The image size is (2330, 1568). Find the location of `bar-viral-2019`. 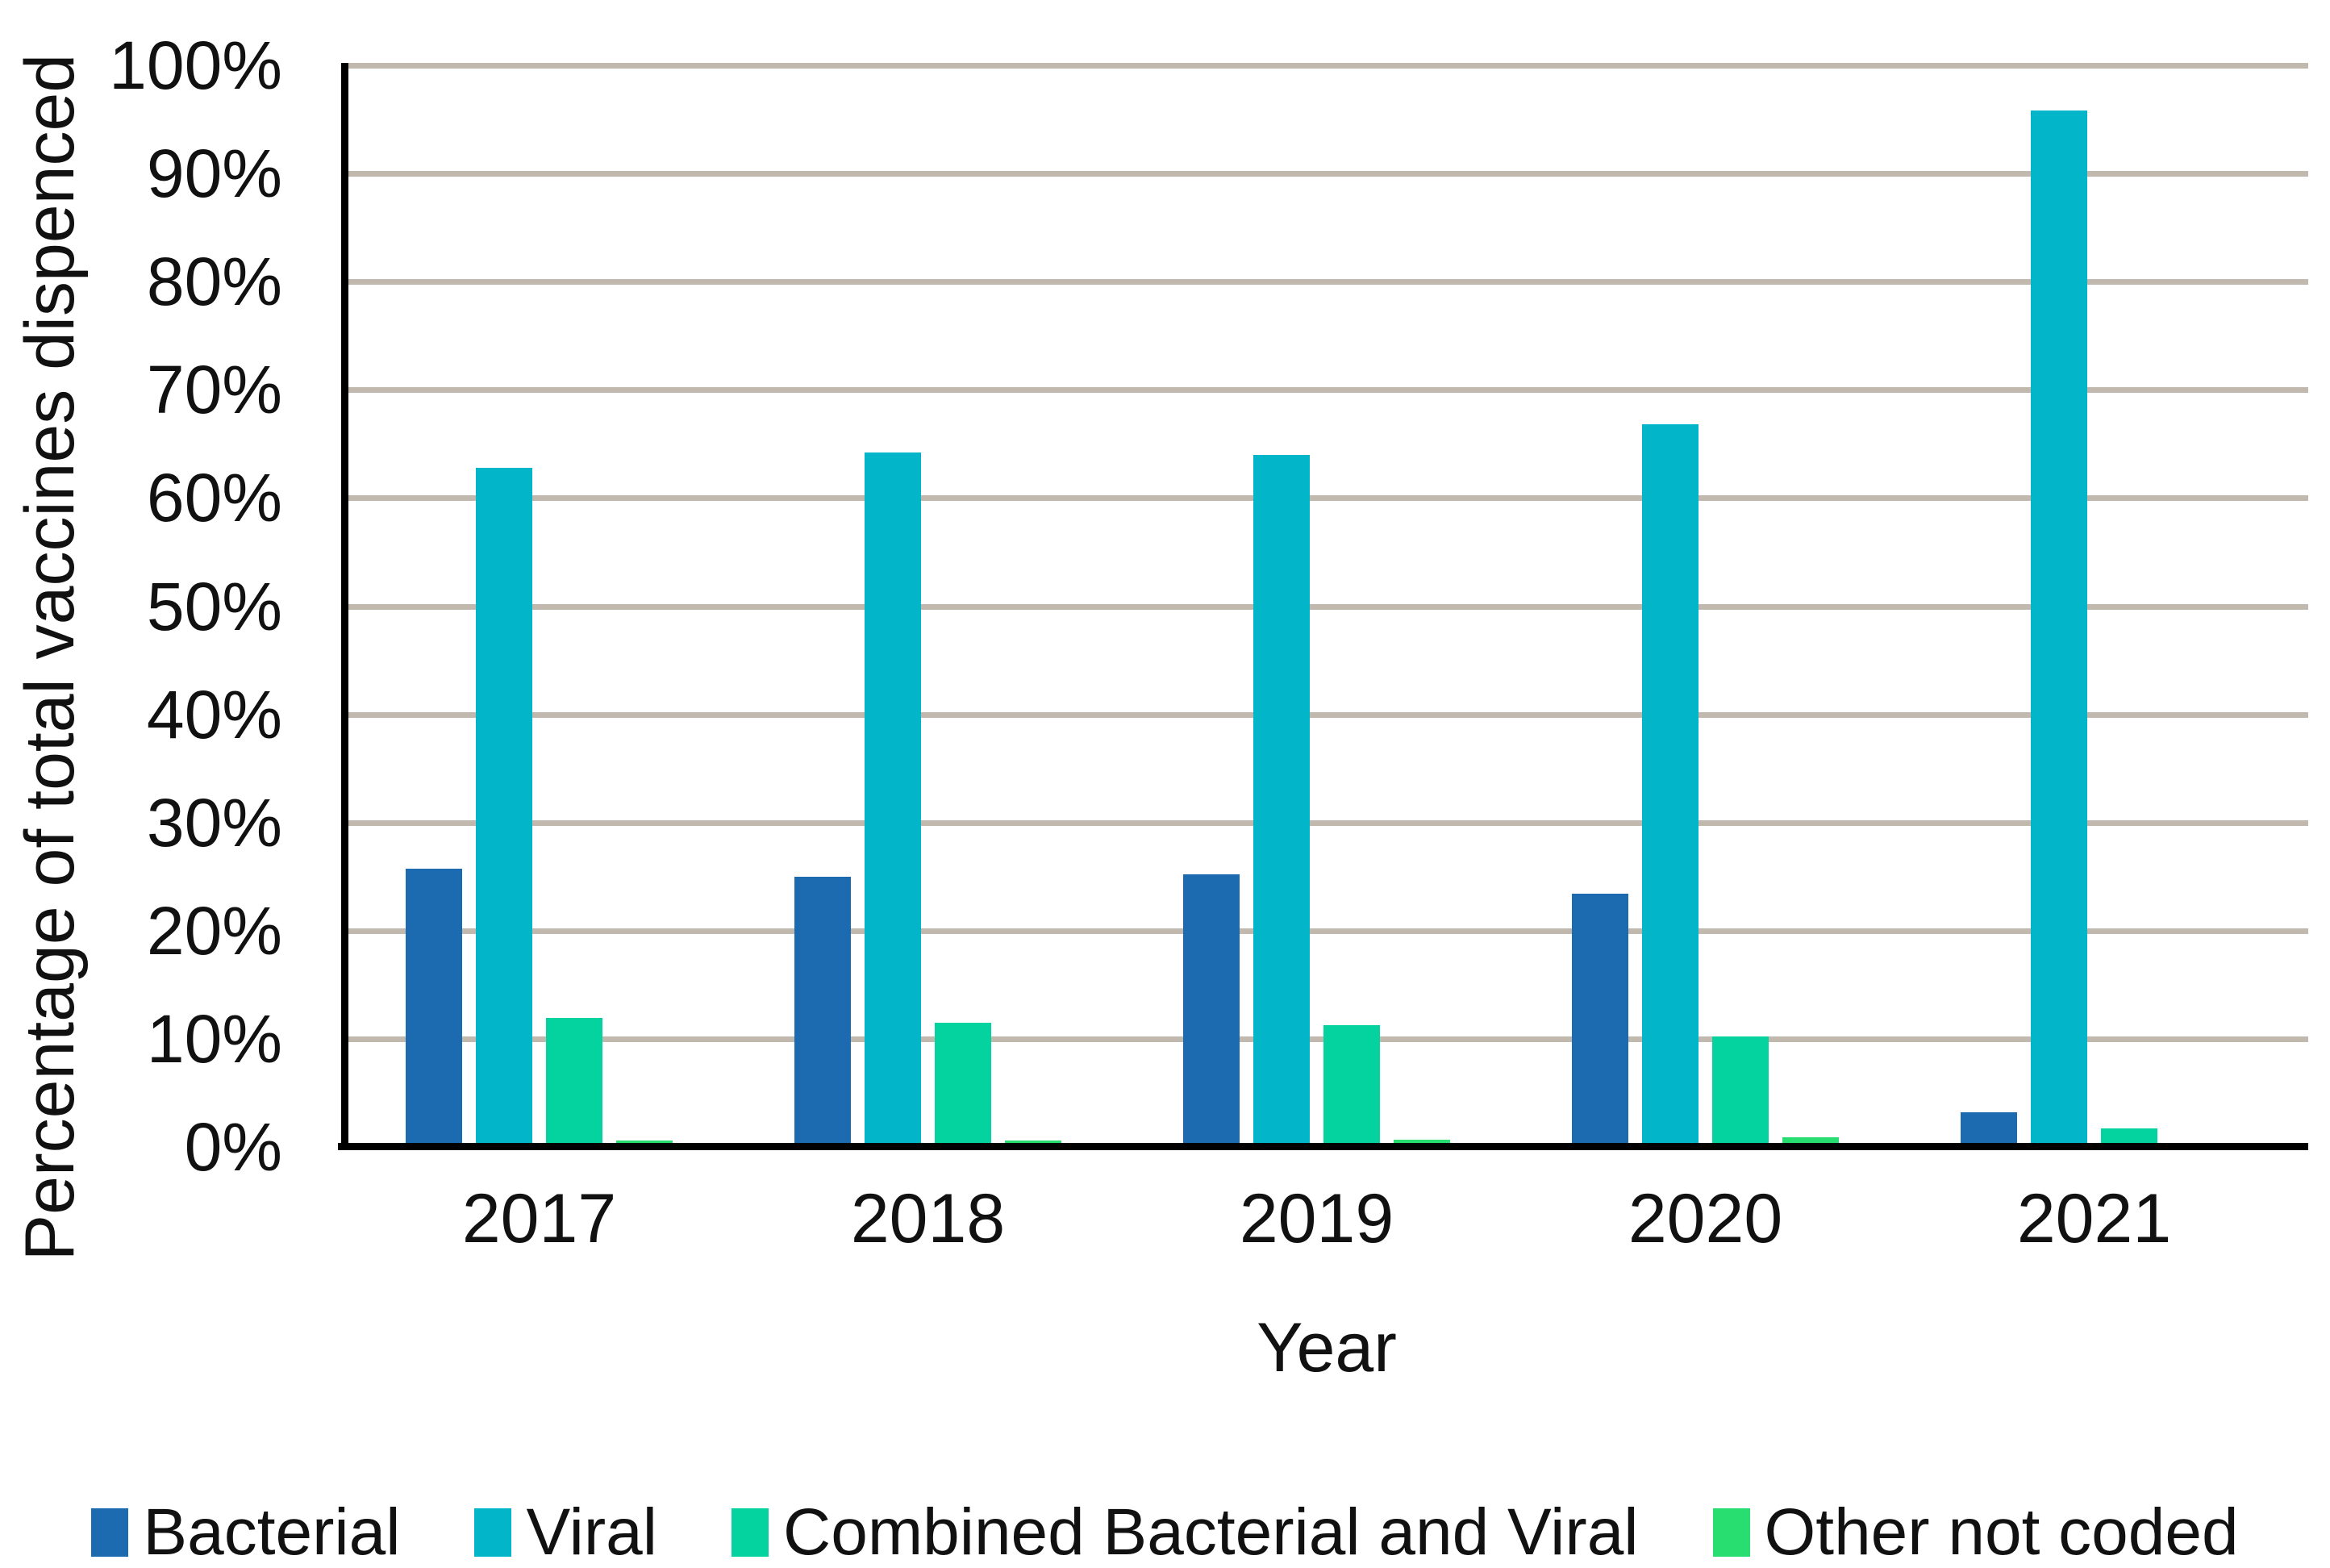

bar-viral-2019 is located at coordinates (1281, 799).